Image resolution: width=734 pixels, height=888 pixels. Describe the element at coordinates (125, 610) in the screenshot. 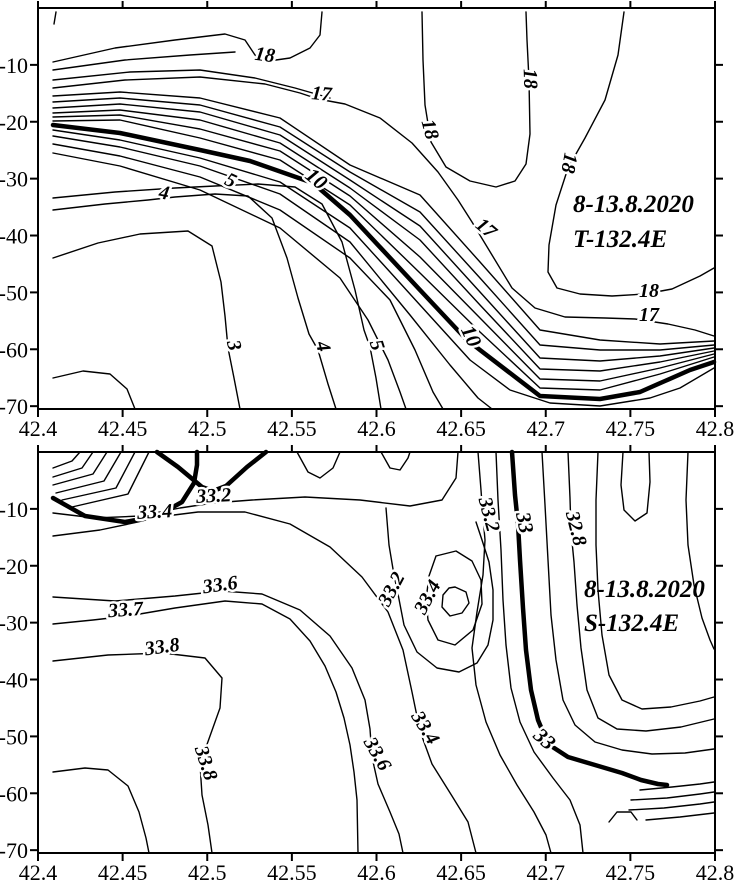

I see `contour-label: 33.7` at that location.